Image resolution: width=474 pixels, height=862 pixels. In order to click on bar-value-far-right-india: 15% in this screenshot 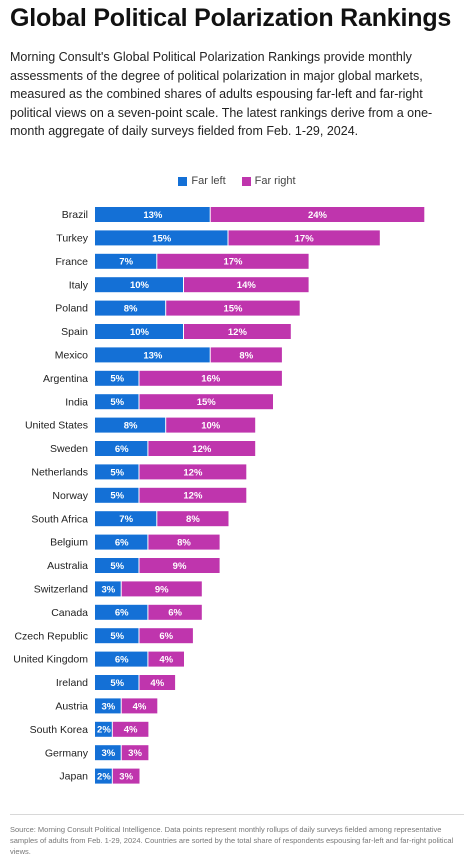, I will do `click(207, 402)`.